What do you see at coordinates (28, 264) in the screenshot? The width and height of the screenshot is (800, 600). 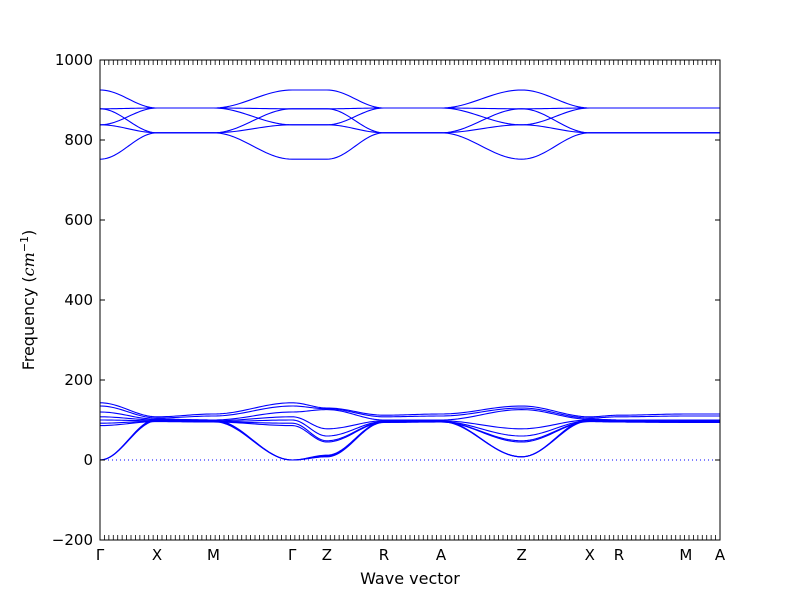 I see `y-axis-unit-base: cm` at bounding box center [28, 264].